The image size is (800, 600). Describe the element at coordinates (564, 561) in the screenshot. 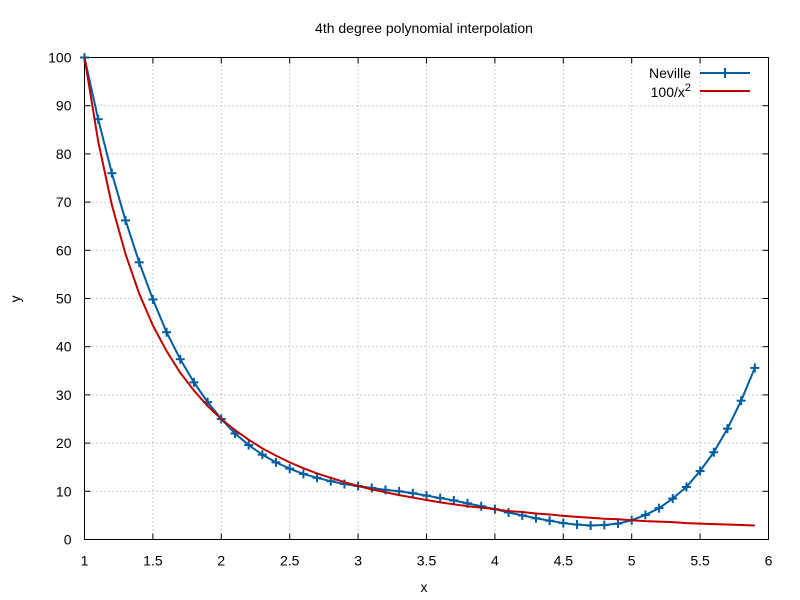

I see `x-tick-label: 4.5` at that location.